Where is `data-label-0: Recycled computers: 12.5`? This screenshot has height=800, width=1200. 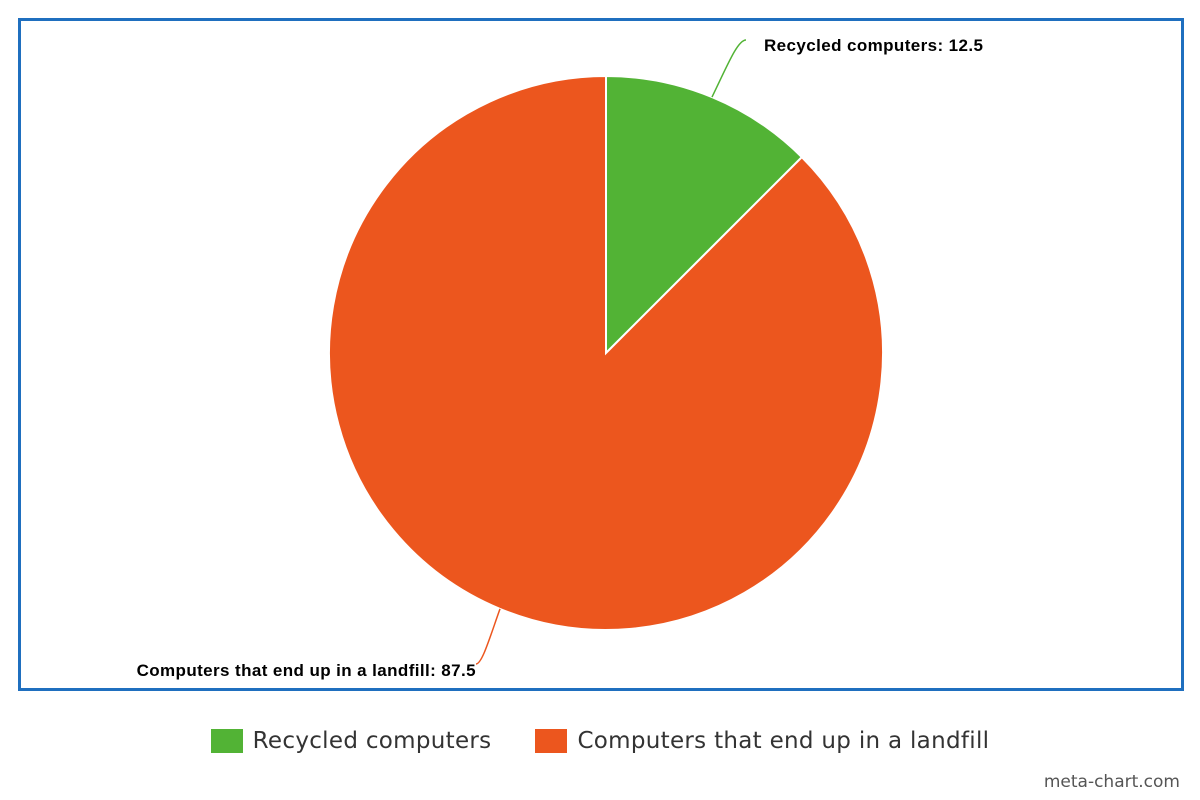 data-label-0: Recycled computers: 12.5 is located at coordinates (873, 45).